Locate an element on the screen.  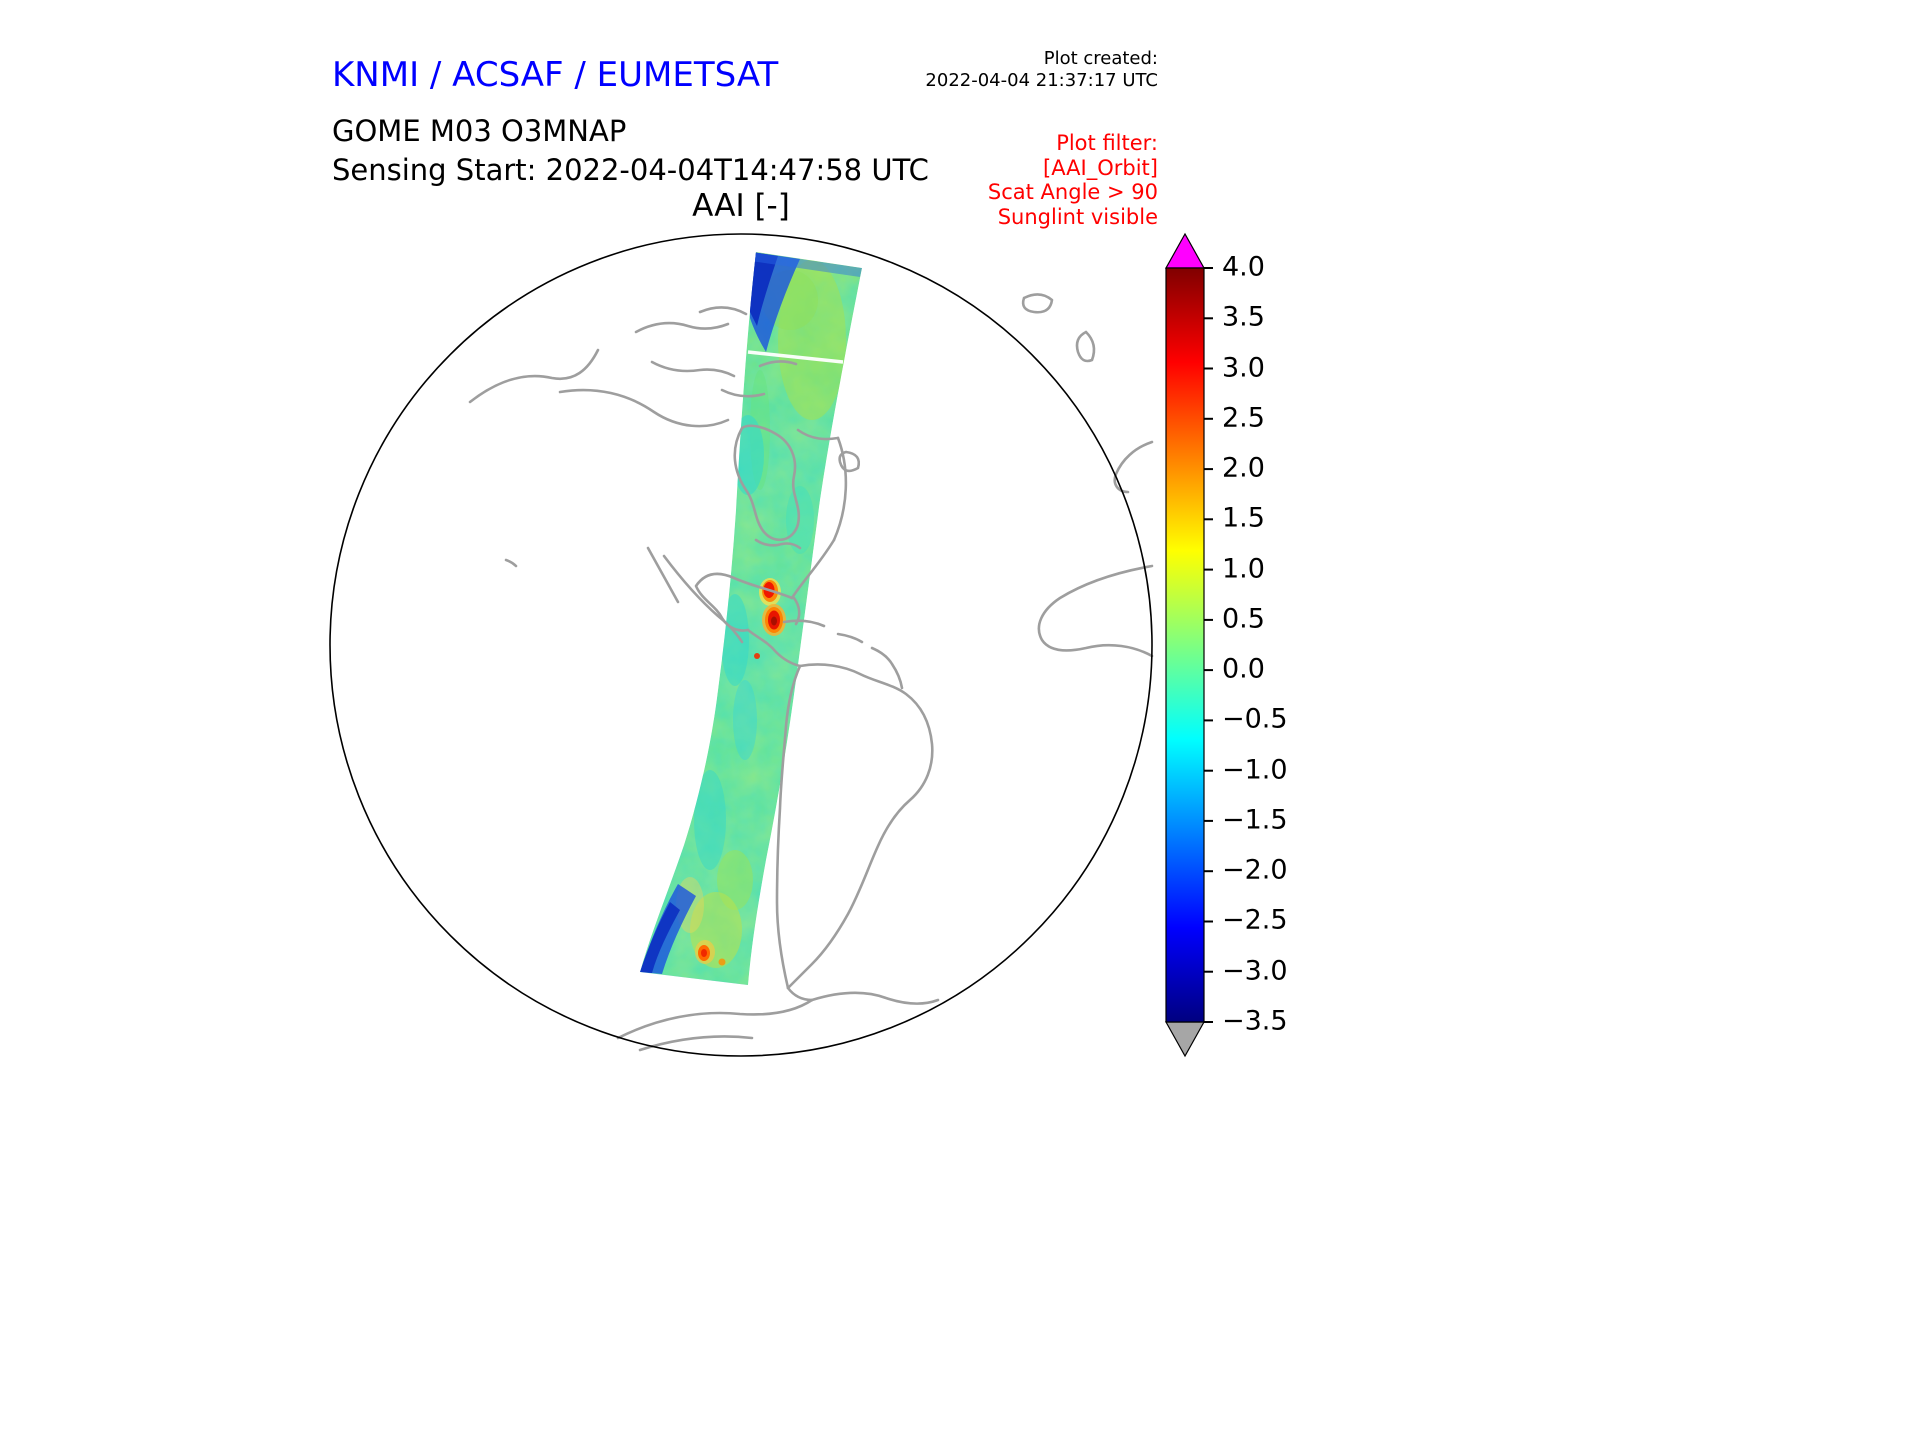
plot-filter-line: Sunglint visible is located at coordinates (1077, 216).